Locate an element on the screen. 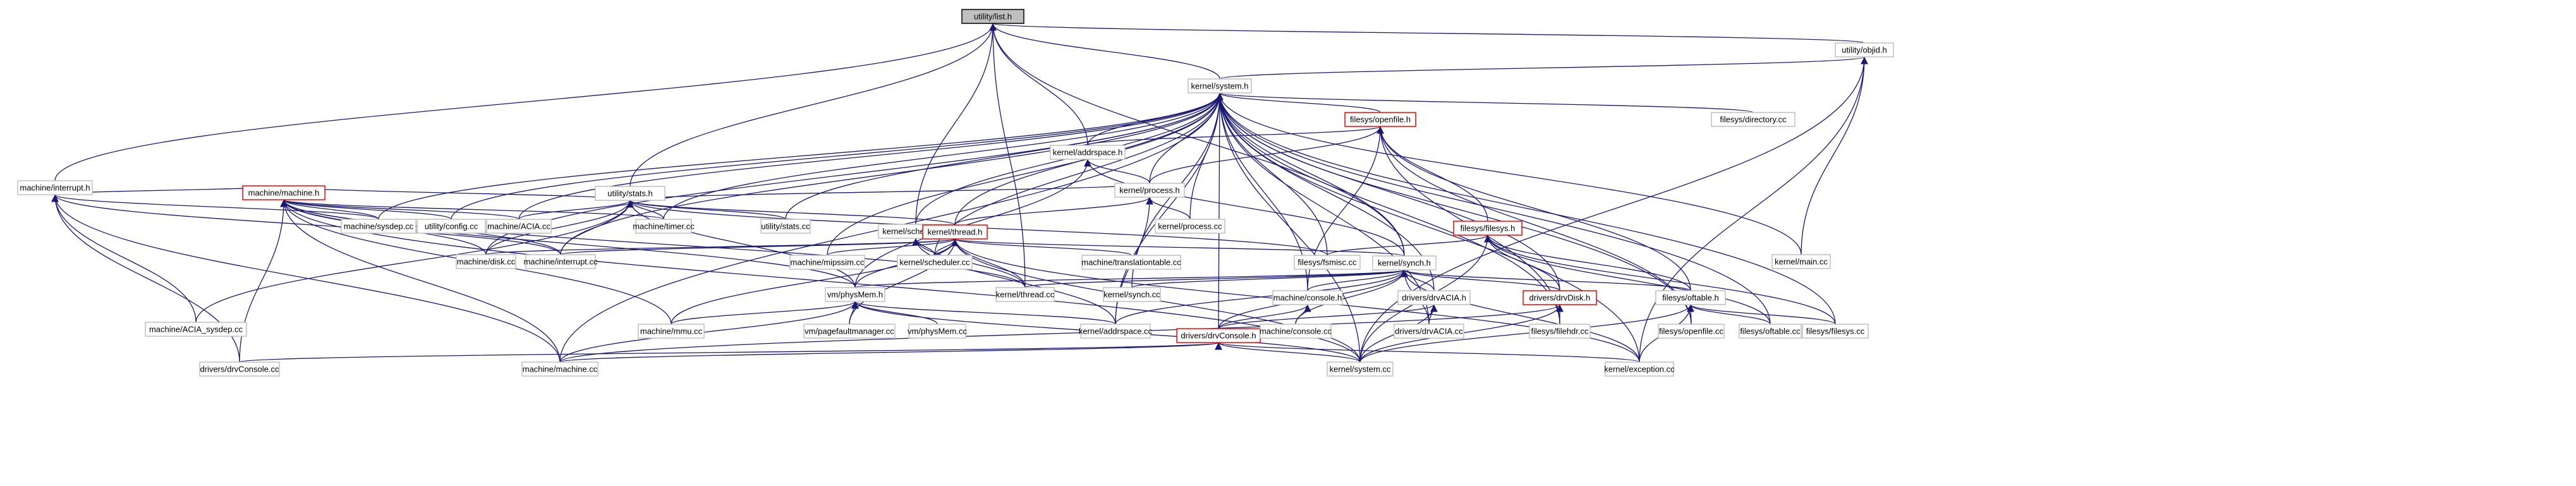 Image resolution: width=2576 pixels, height=486 pixels. edge-kernel-system-cc-to-utility-objid-h is located at coordinates (1614, 210).